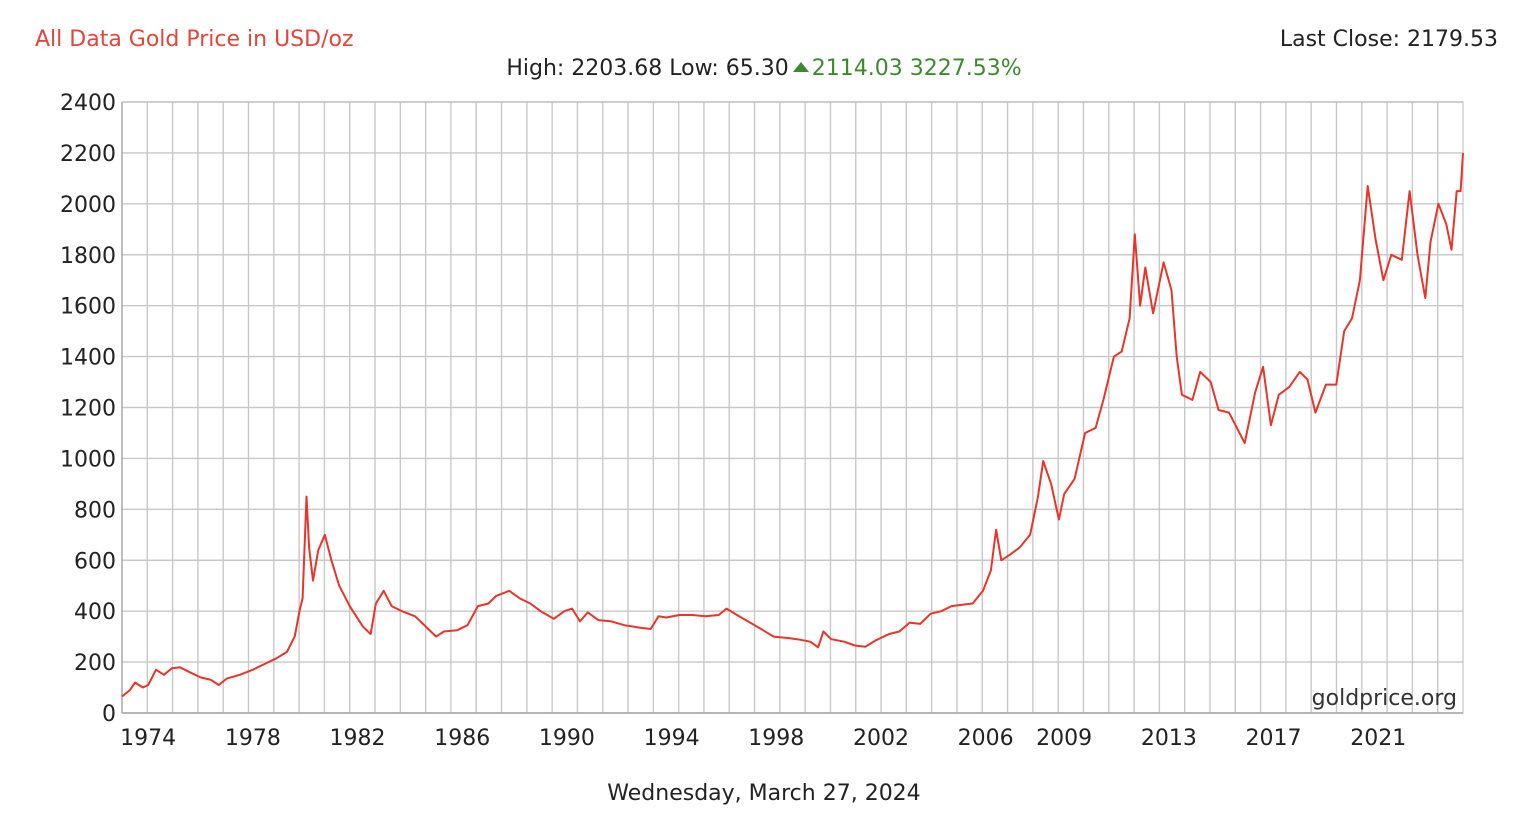 This screenshot has height=826, width=1528. Describe the element at coordinates (88, 307) in the screenshot. I see `y-tick-label: 1600` at that location.